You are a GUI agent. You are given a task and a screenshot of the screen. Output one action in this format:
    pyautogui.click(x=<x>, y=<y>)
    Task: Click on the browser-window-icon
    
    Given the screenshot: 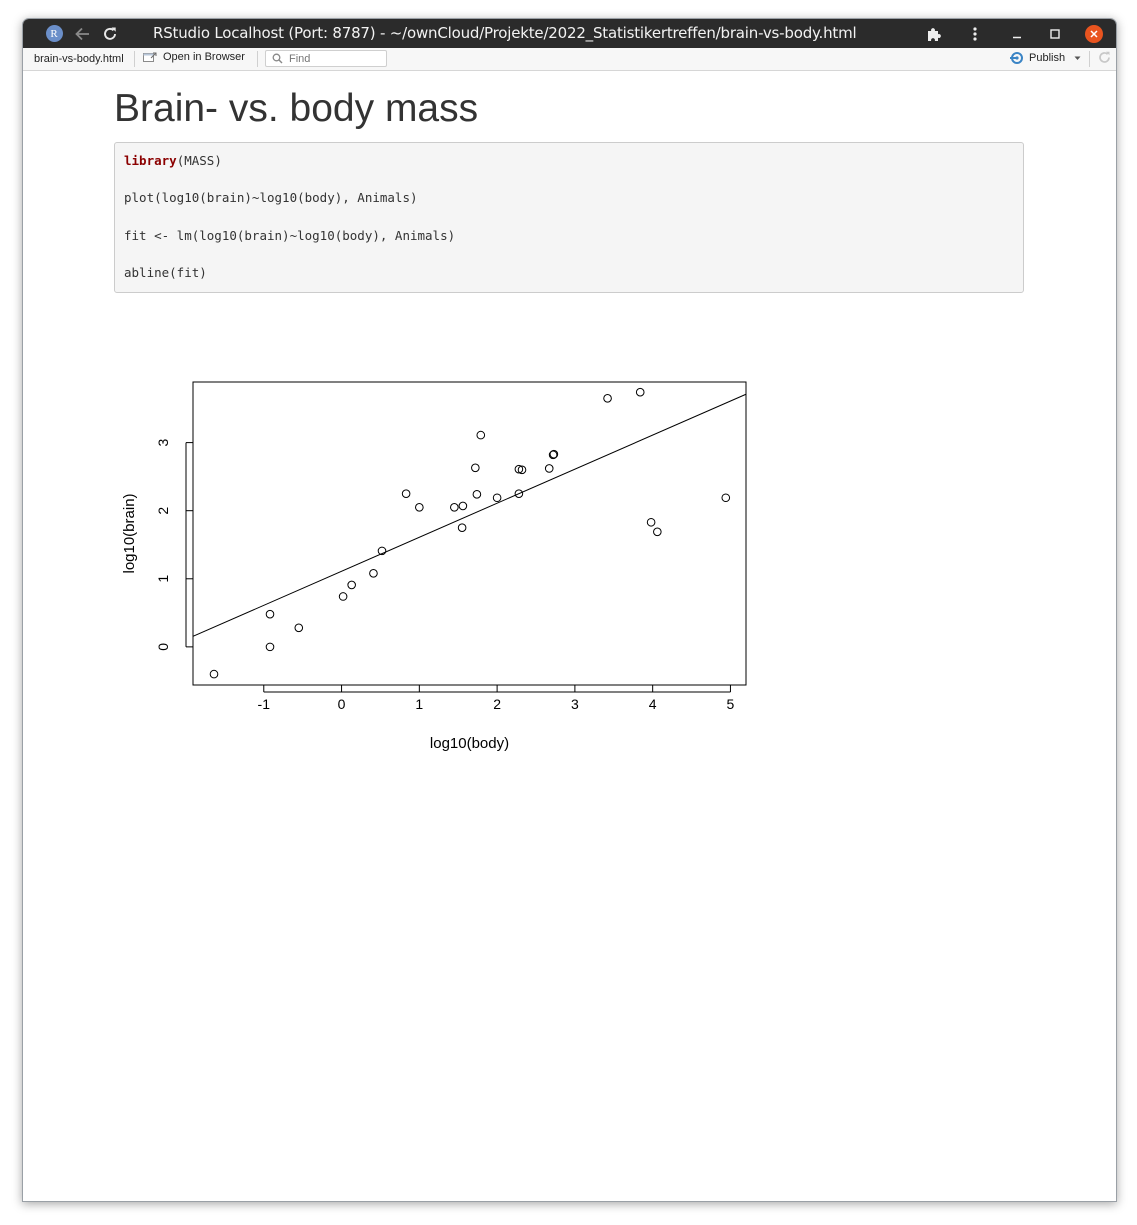 What is the action you would take?
    pyautogui.click(x=150, y=57)
    